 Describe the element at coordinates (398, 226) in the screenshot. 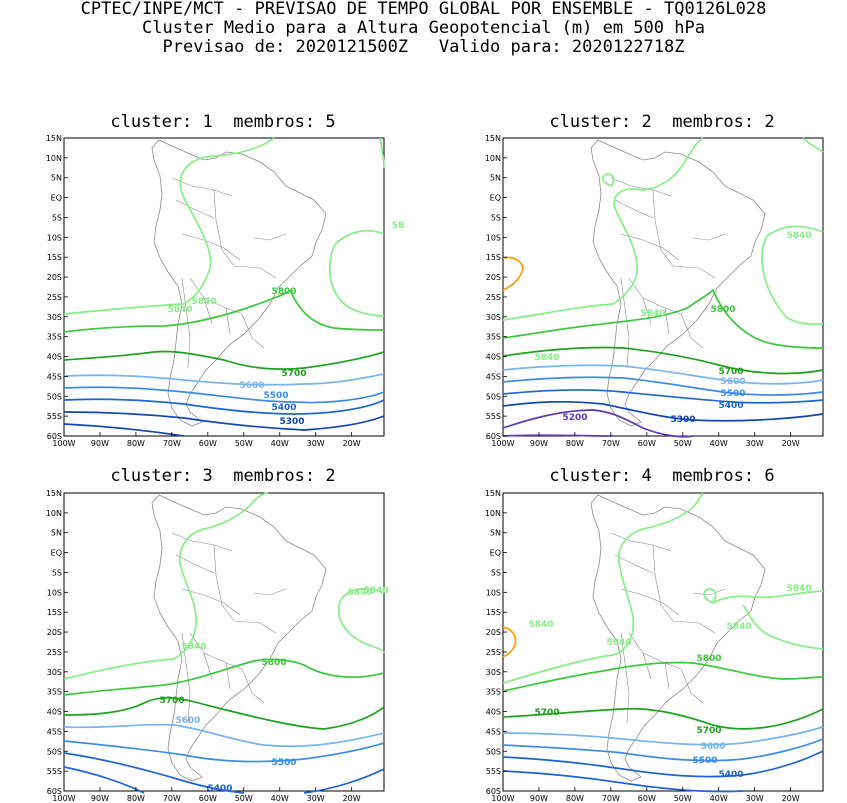

I see `contour-label: 58` at that location.